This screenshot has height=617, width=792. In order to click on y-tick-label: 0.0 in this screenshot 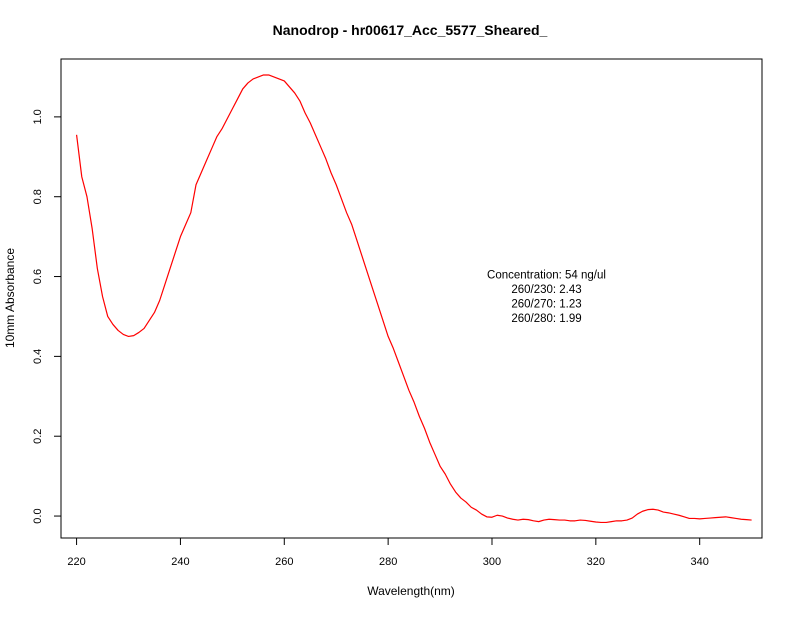, I will do `click(38, 515)`.